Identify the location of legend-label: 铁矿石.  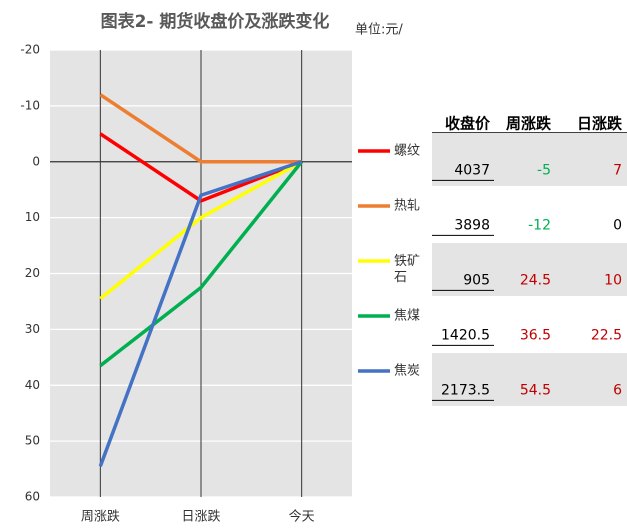
(407, 269).